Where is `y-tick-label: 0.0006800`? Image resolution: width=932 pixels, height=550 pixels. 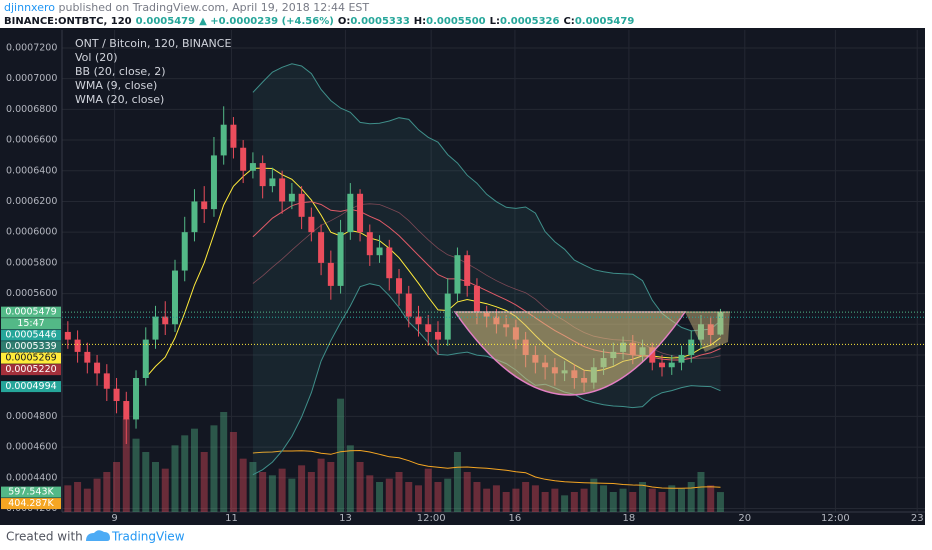
y-tick-label: 0.0006800 is located at coordinates (31, 109).